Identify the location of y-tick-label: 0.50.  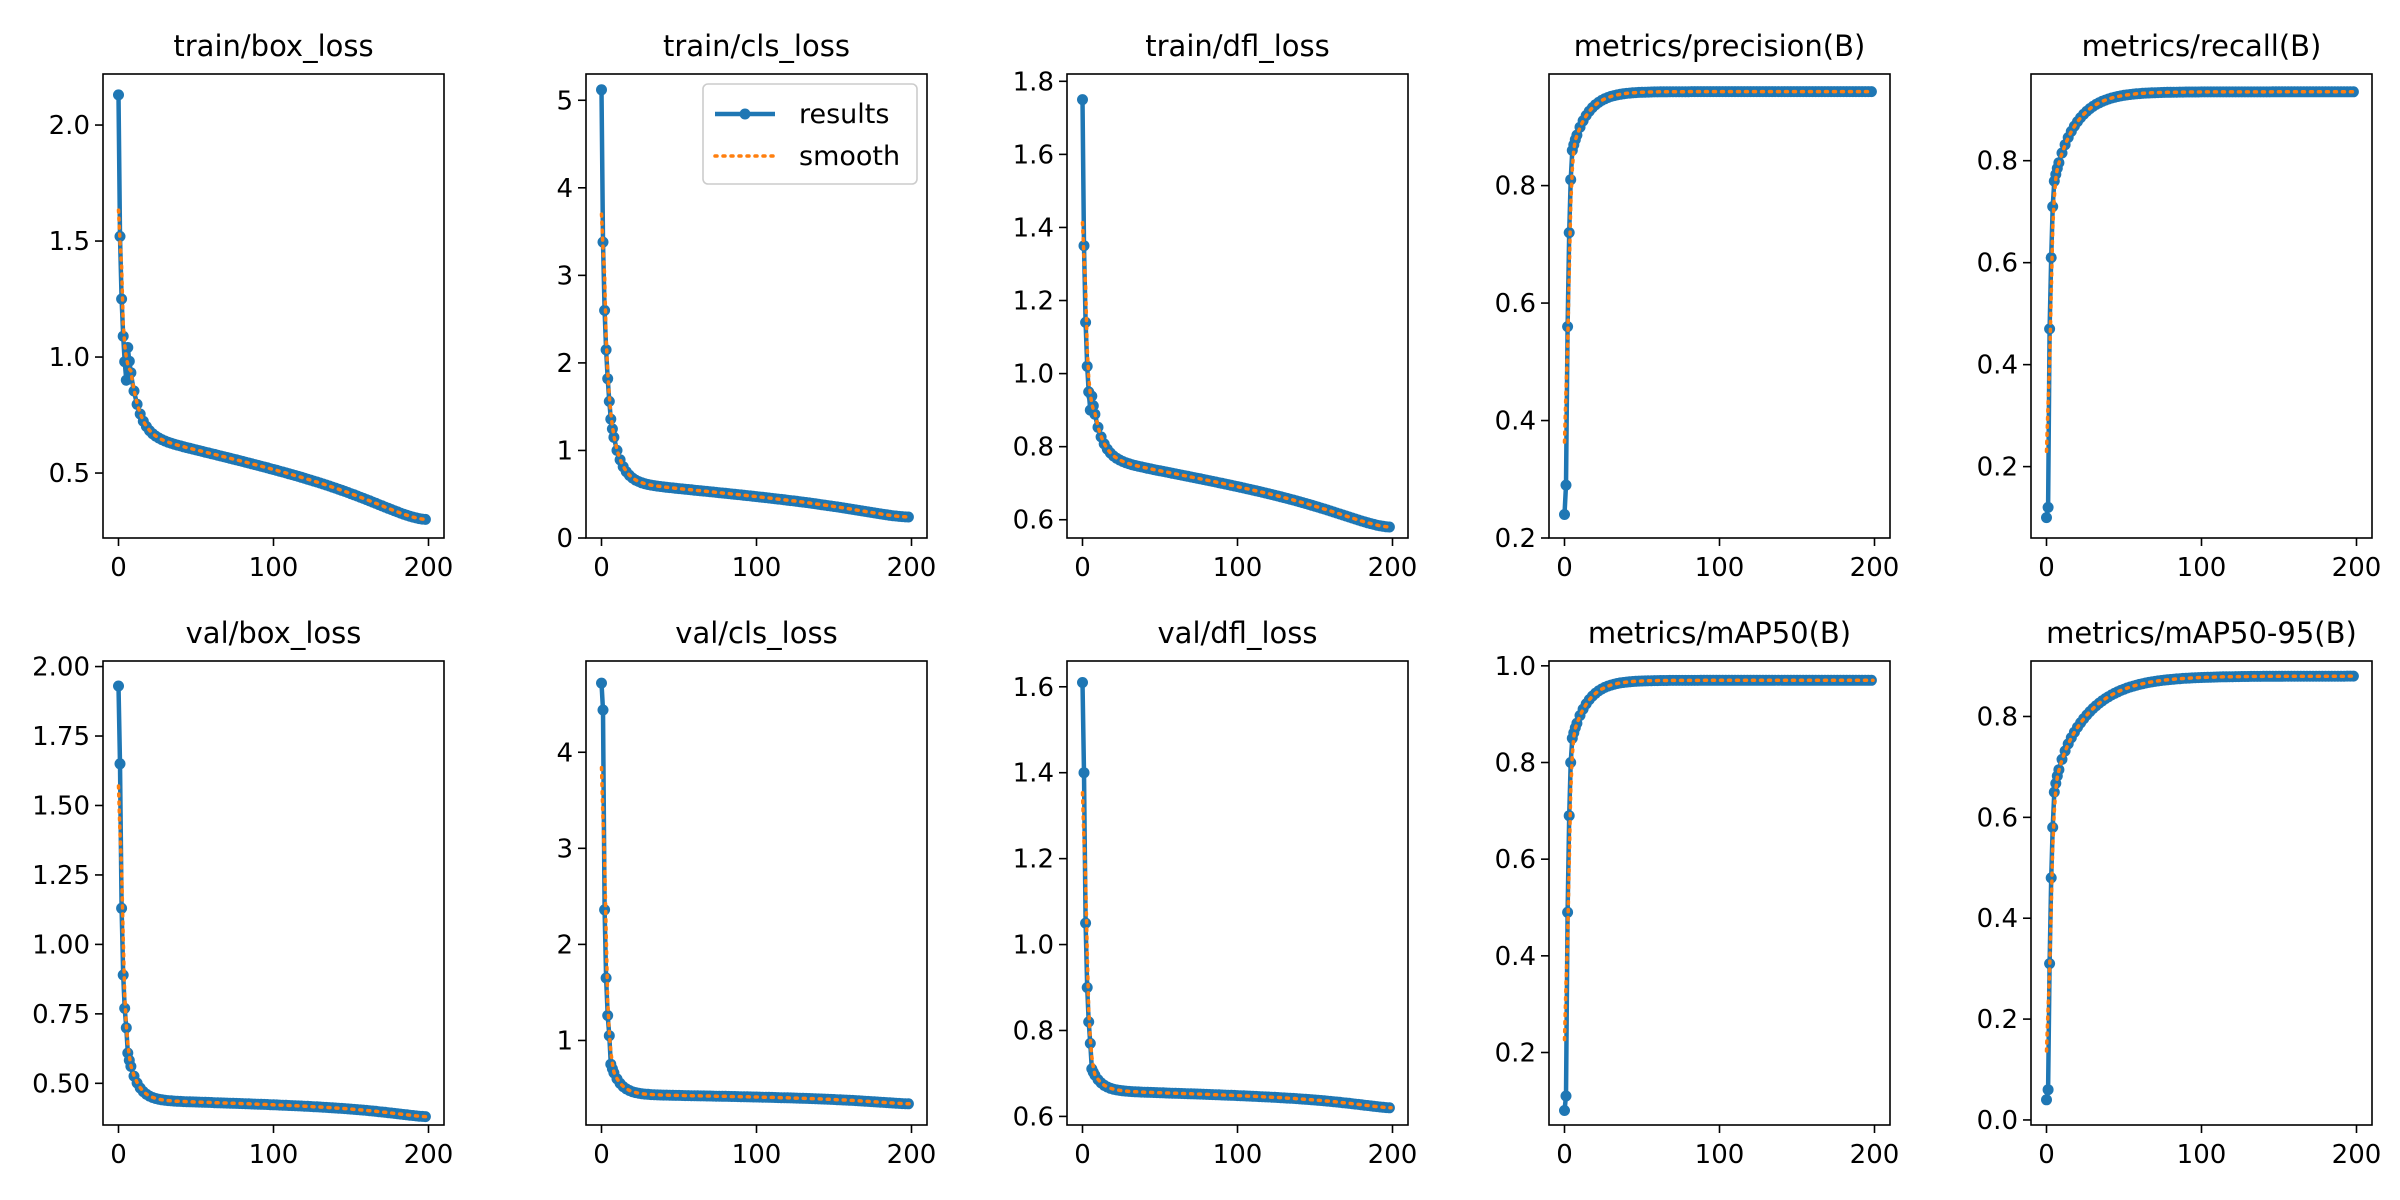
(61, 1084).